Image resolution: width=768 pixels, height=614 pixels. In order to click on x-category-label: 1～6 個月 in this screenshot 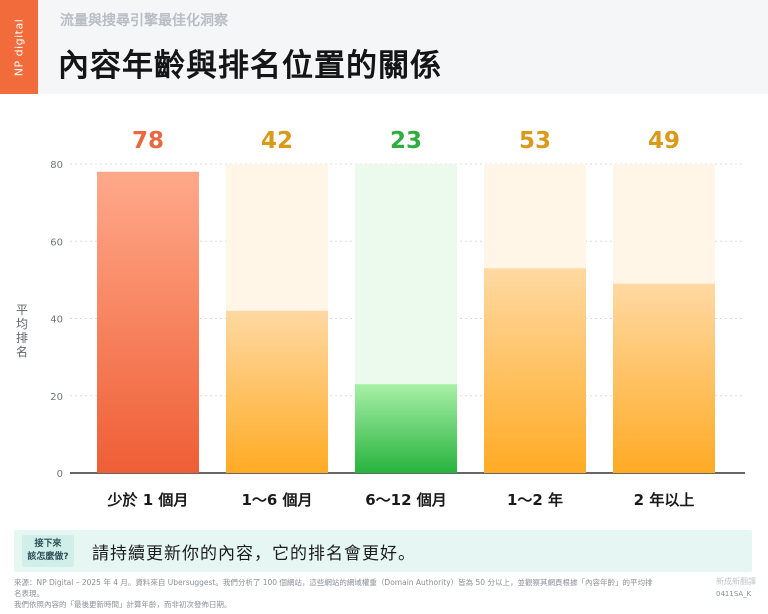, I will do `click(276, 500)`.